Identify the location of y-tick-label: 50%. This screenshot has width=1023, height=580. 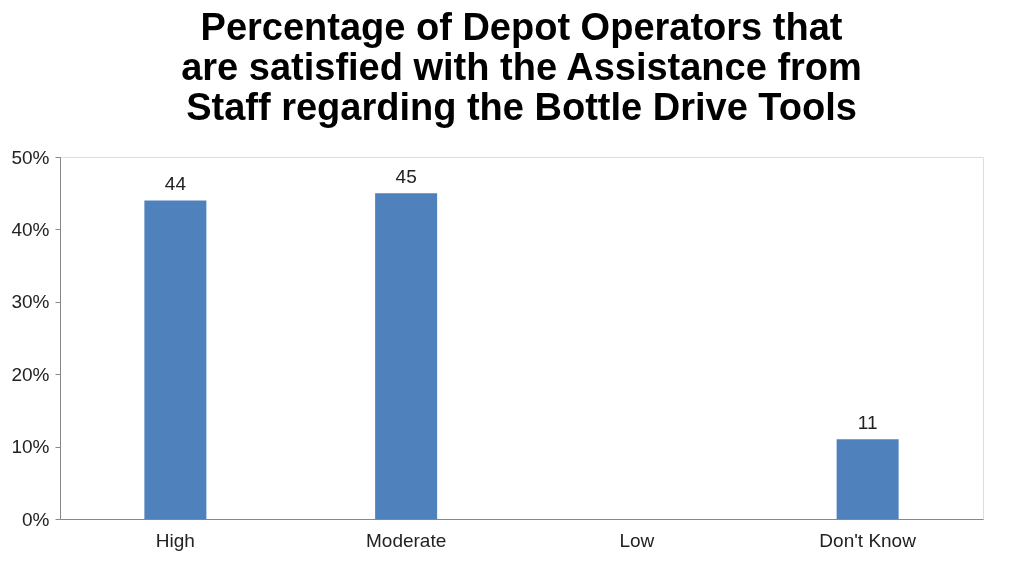
(30, 157).